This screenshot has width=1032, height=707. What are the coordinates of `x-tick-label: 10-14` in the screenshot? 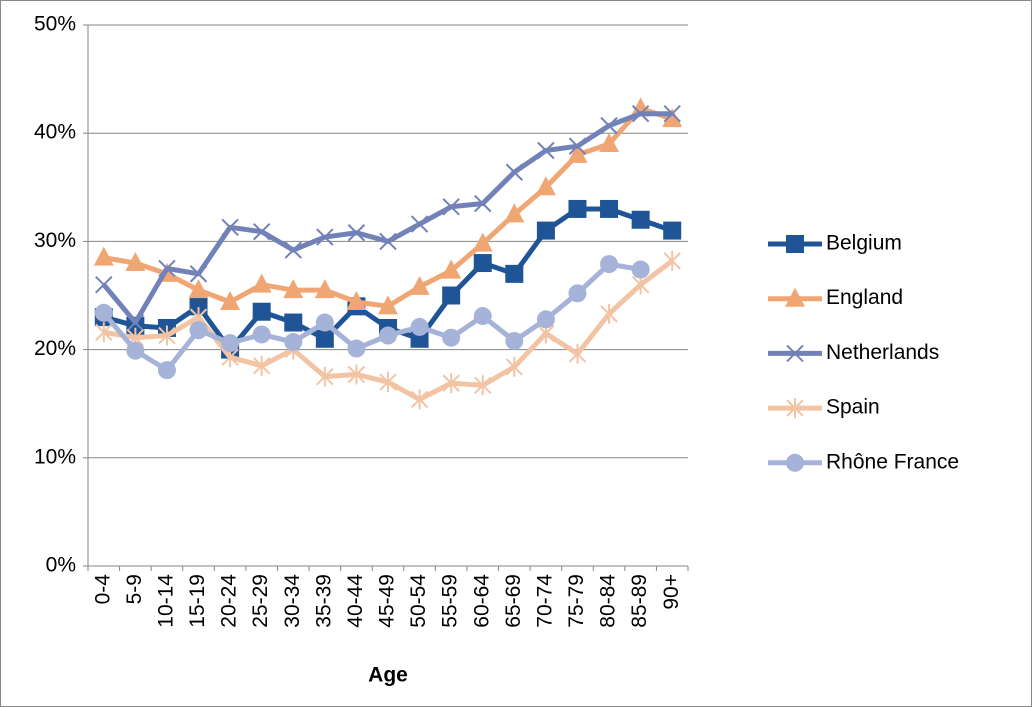 It's located at (165, 601).